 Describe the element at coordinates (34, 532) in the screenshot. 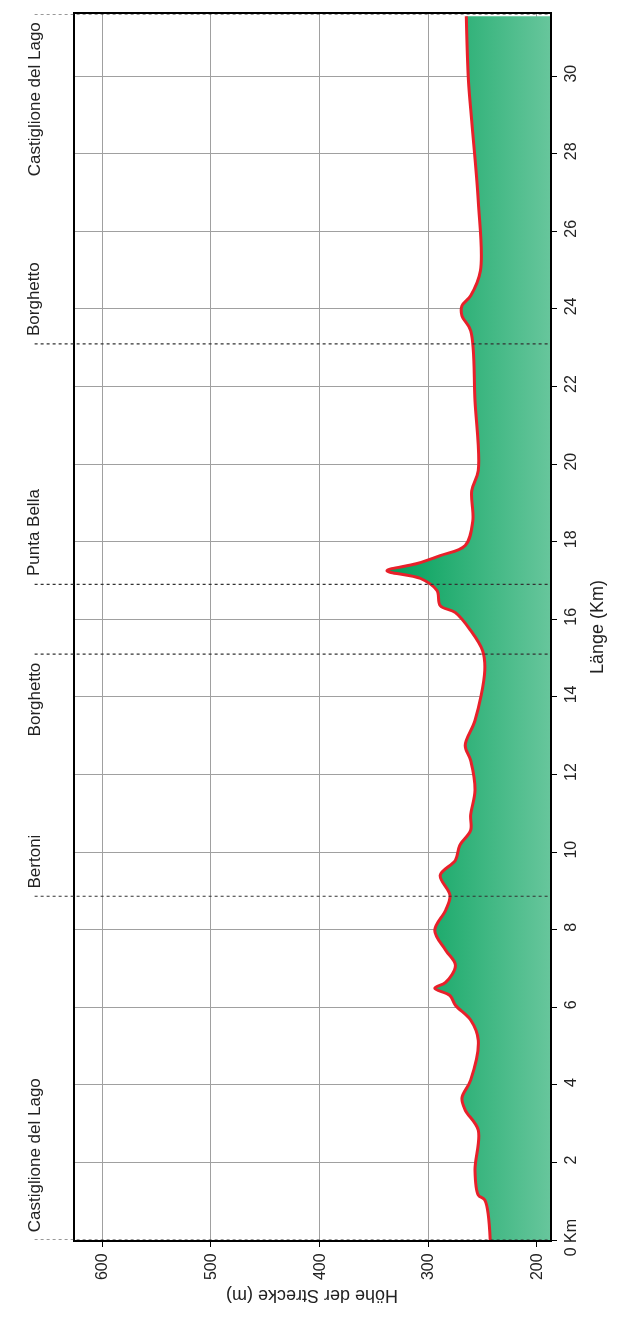

I see `ref-line-label: Punta Bella` at that location.